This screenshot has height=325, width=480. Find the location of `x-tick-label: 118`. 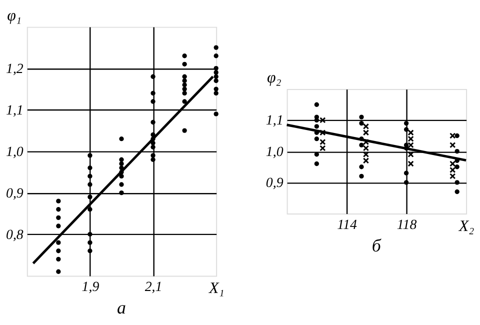

x-tick-label: 118 is located at coordinates (406, 225).